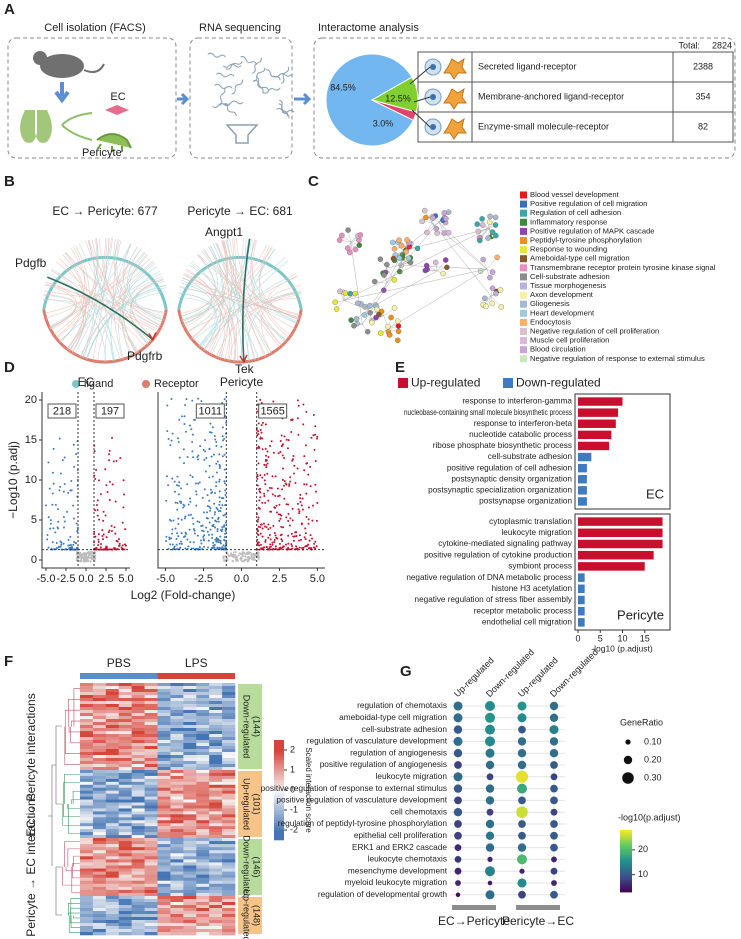 The width and height of the screenshot is (741, 939). I want to click on dot, so click(458, 788).